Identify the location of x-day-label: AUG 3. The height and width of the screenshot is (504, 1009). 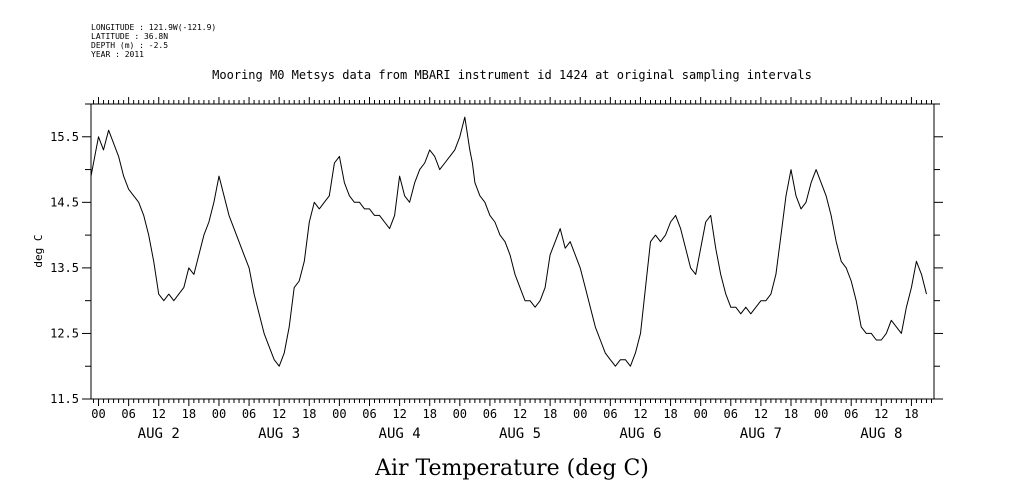
(279, 434).